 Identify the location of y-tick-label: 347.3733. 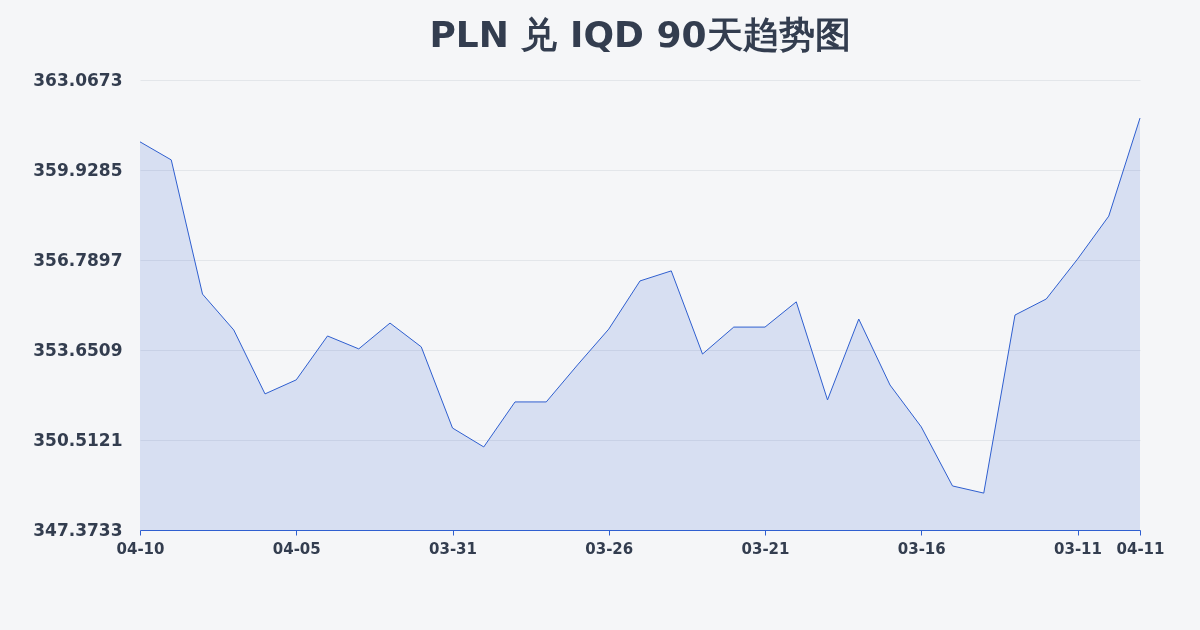
(78, 529).